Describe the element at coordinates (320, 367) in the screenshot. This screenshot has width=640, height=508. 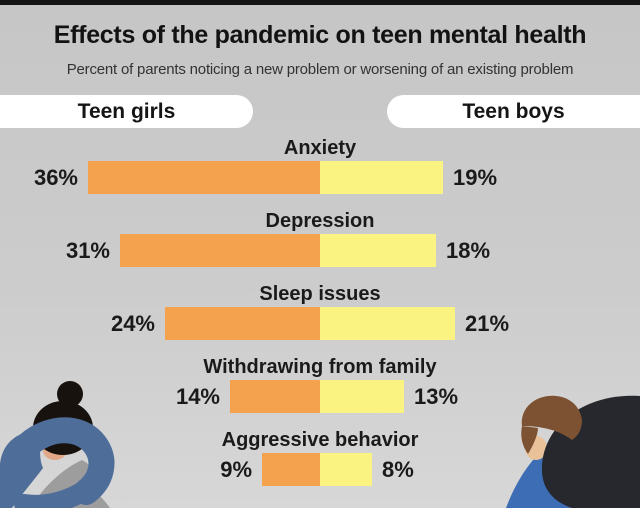
I see `category-label: Withdrawing from family` at that location.